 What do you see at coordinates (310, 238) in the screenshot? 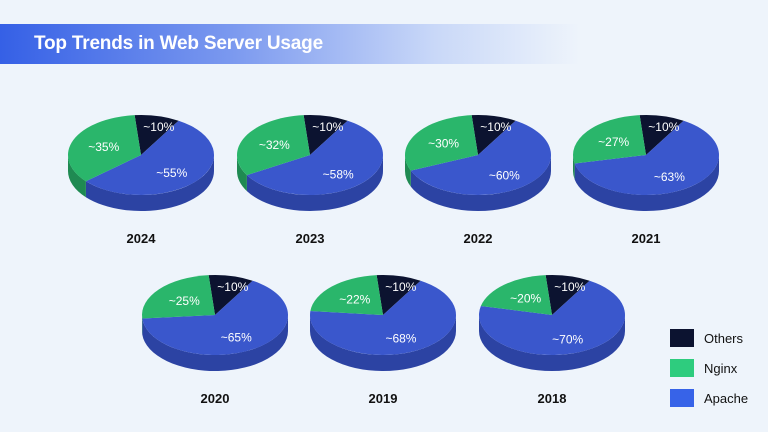
I see `year-label: 2023` at bounding box center [310, 238].